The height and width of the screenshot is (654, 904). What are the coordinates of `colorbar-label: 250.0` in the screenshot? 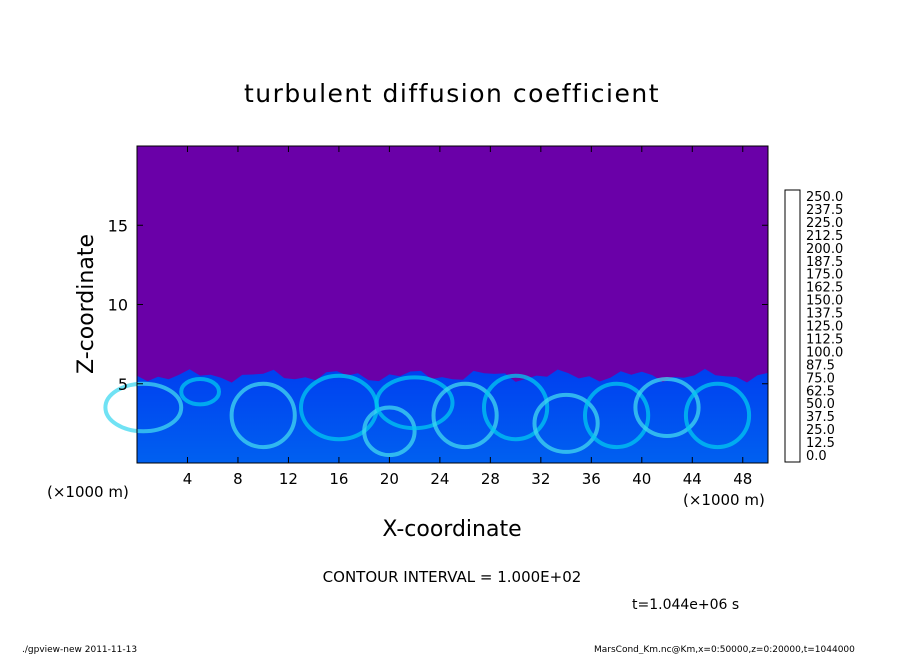 It's located at (824, 197).